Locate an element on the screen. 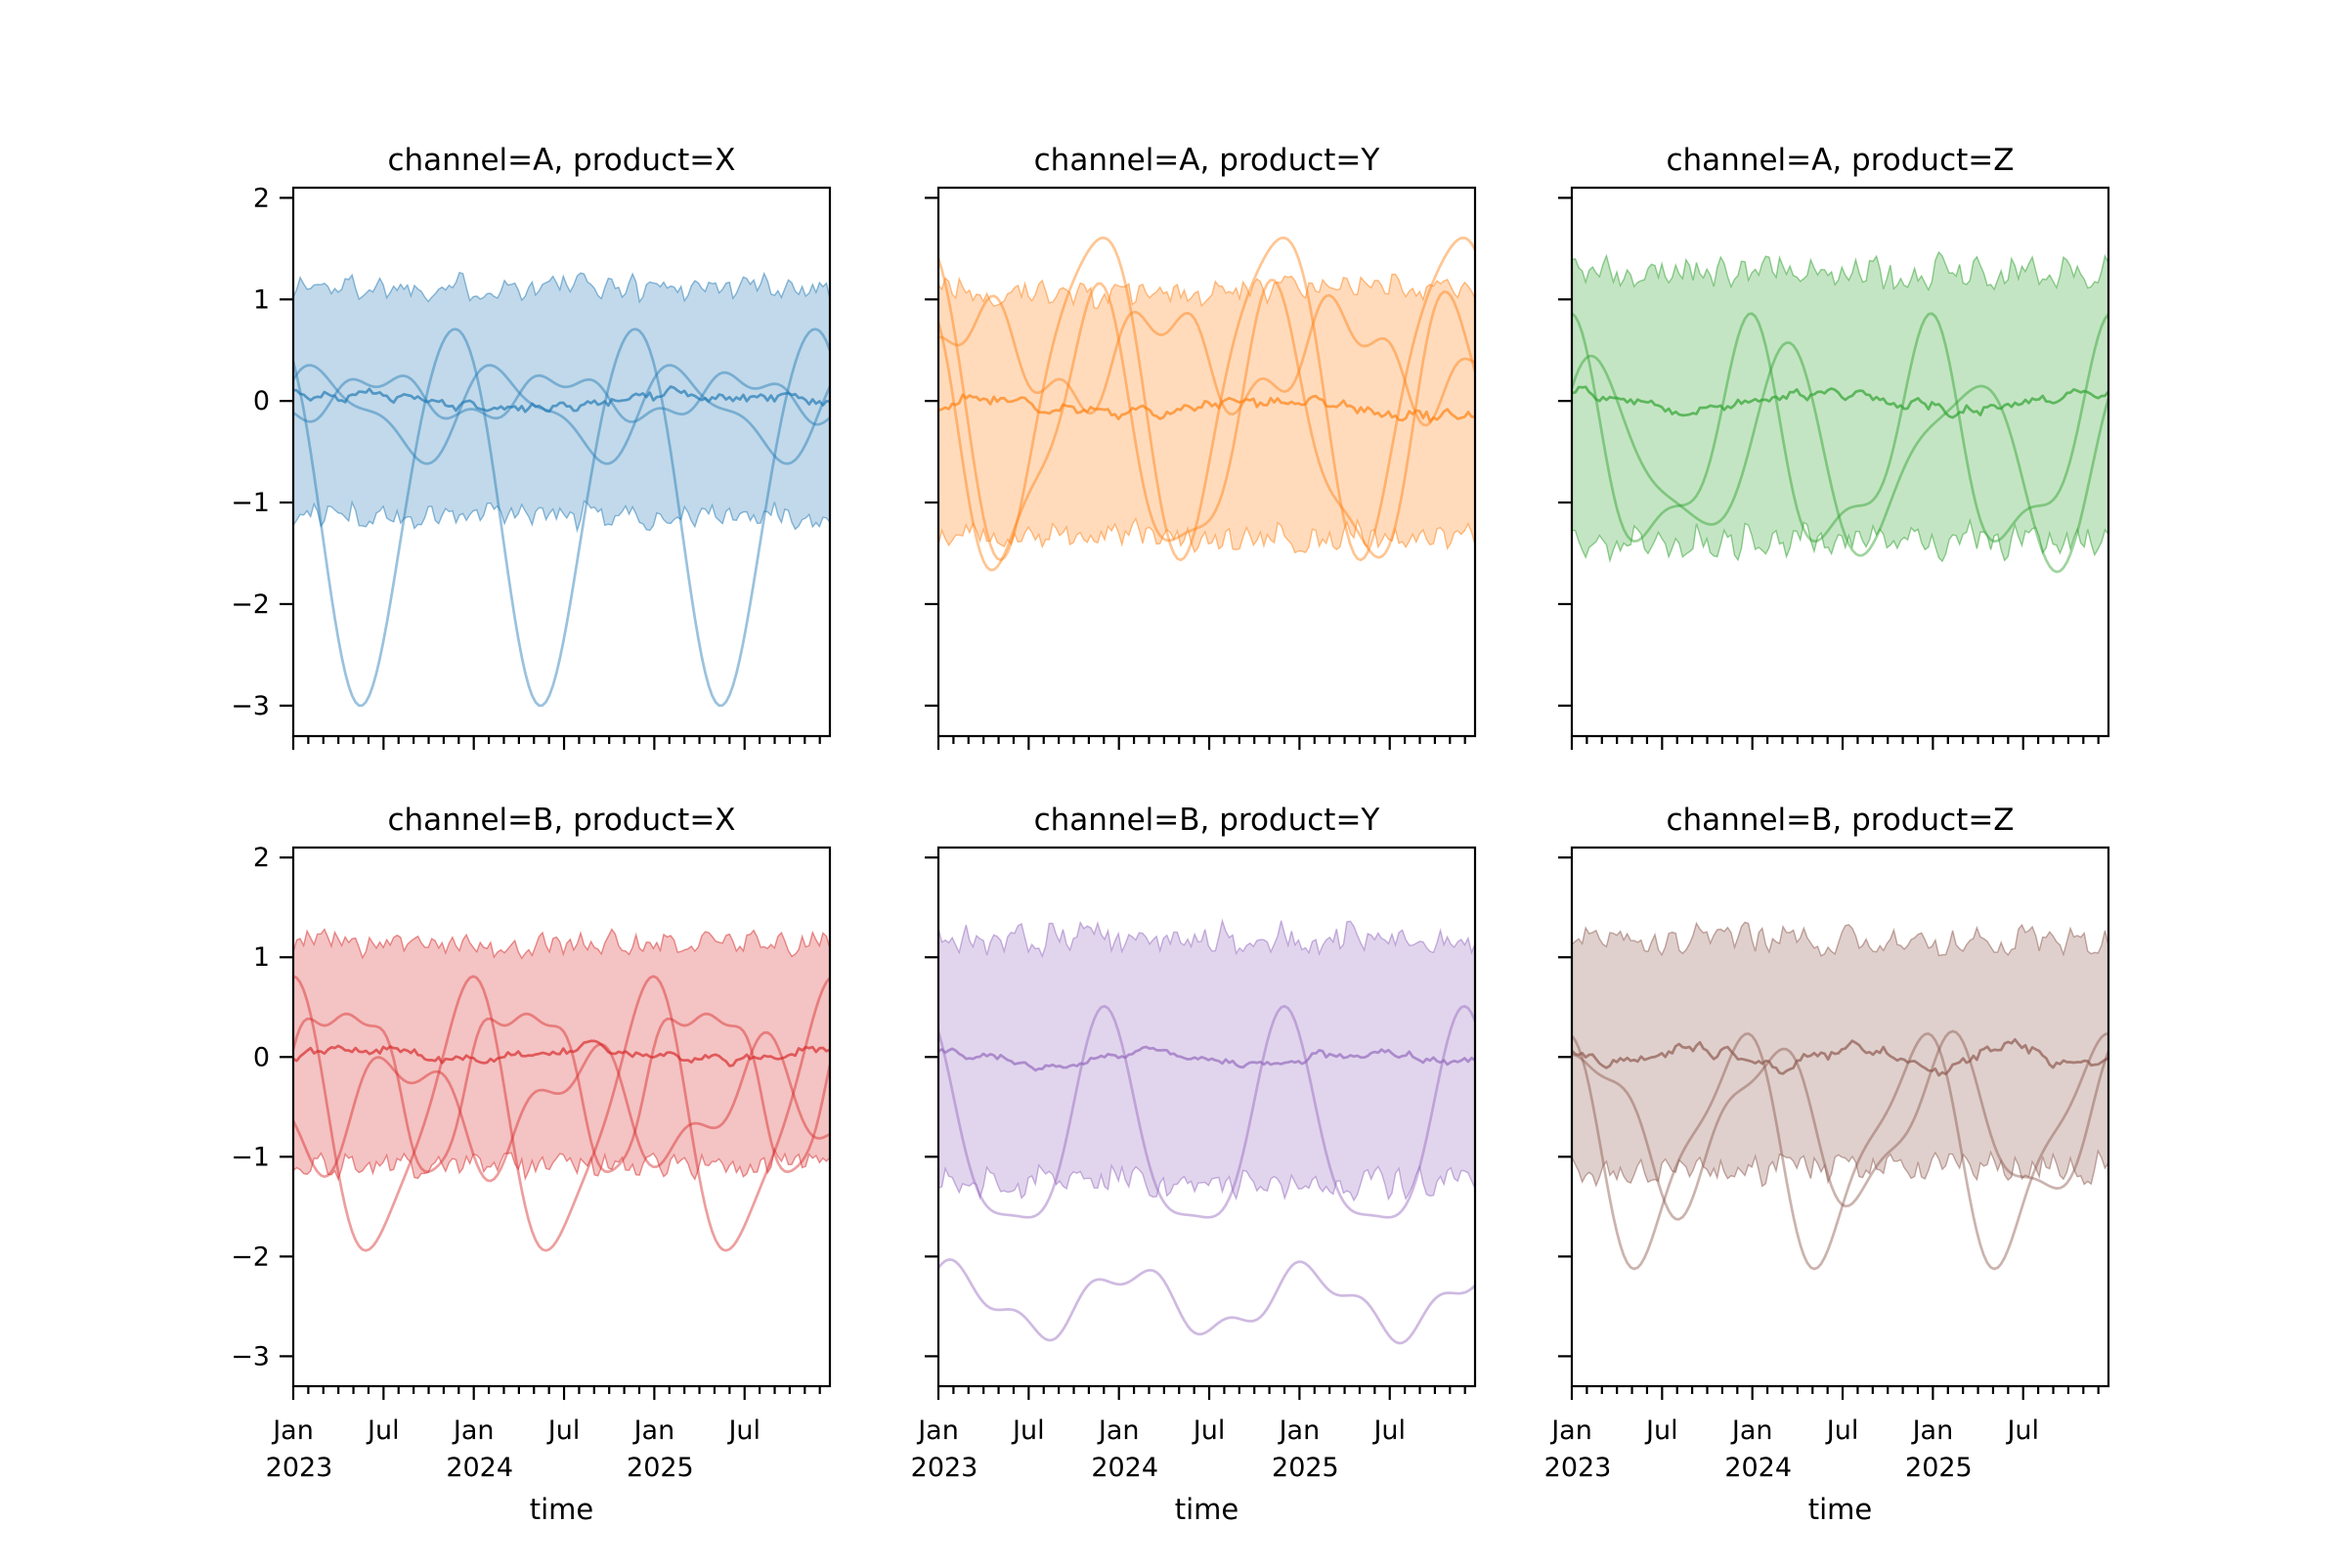 The height and width of the screenshot is (1568, 2346). facet-title: channel=A, product=Z is located at coordinates (1840, 161).